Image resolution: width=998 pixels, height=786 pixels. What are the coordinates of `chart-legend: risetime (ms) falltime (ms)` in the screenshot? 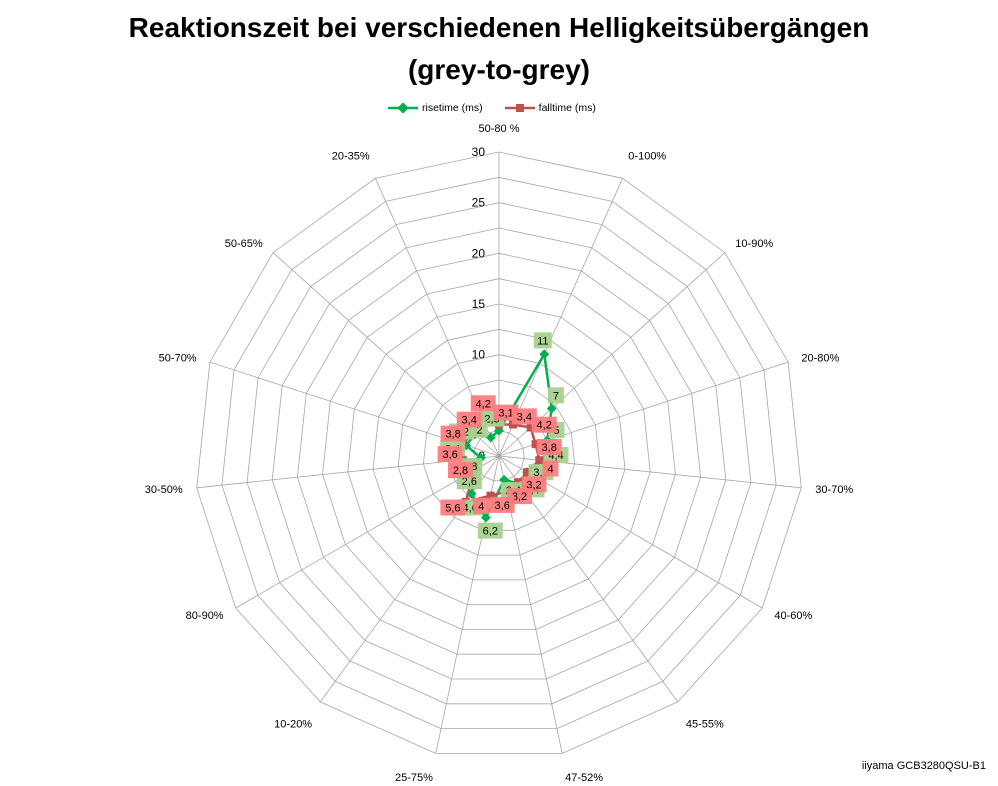 It's located at (503, 108).